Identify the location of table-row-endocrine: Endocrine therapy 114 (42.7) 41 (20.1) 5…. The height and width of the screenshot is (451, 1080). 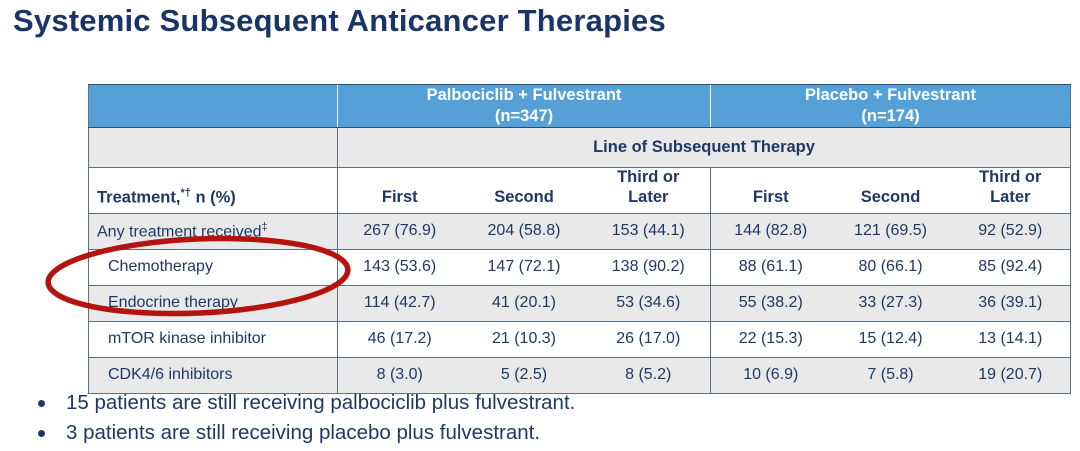
(579, 303).